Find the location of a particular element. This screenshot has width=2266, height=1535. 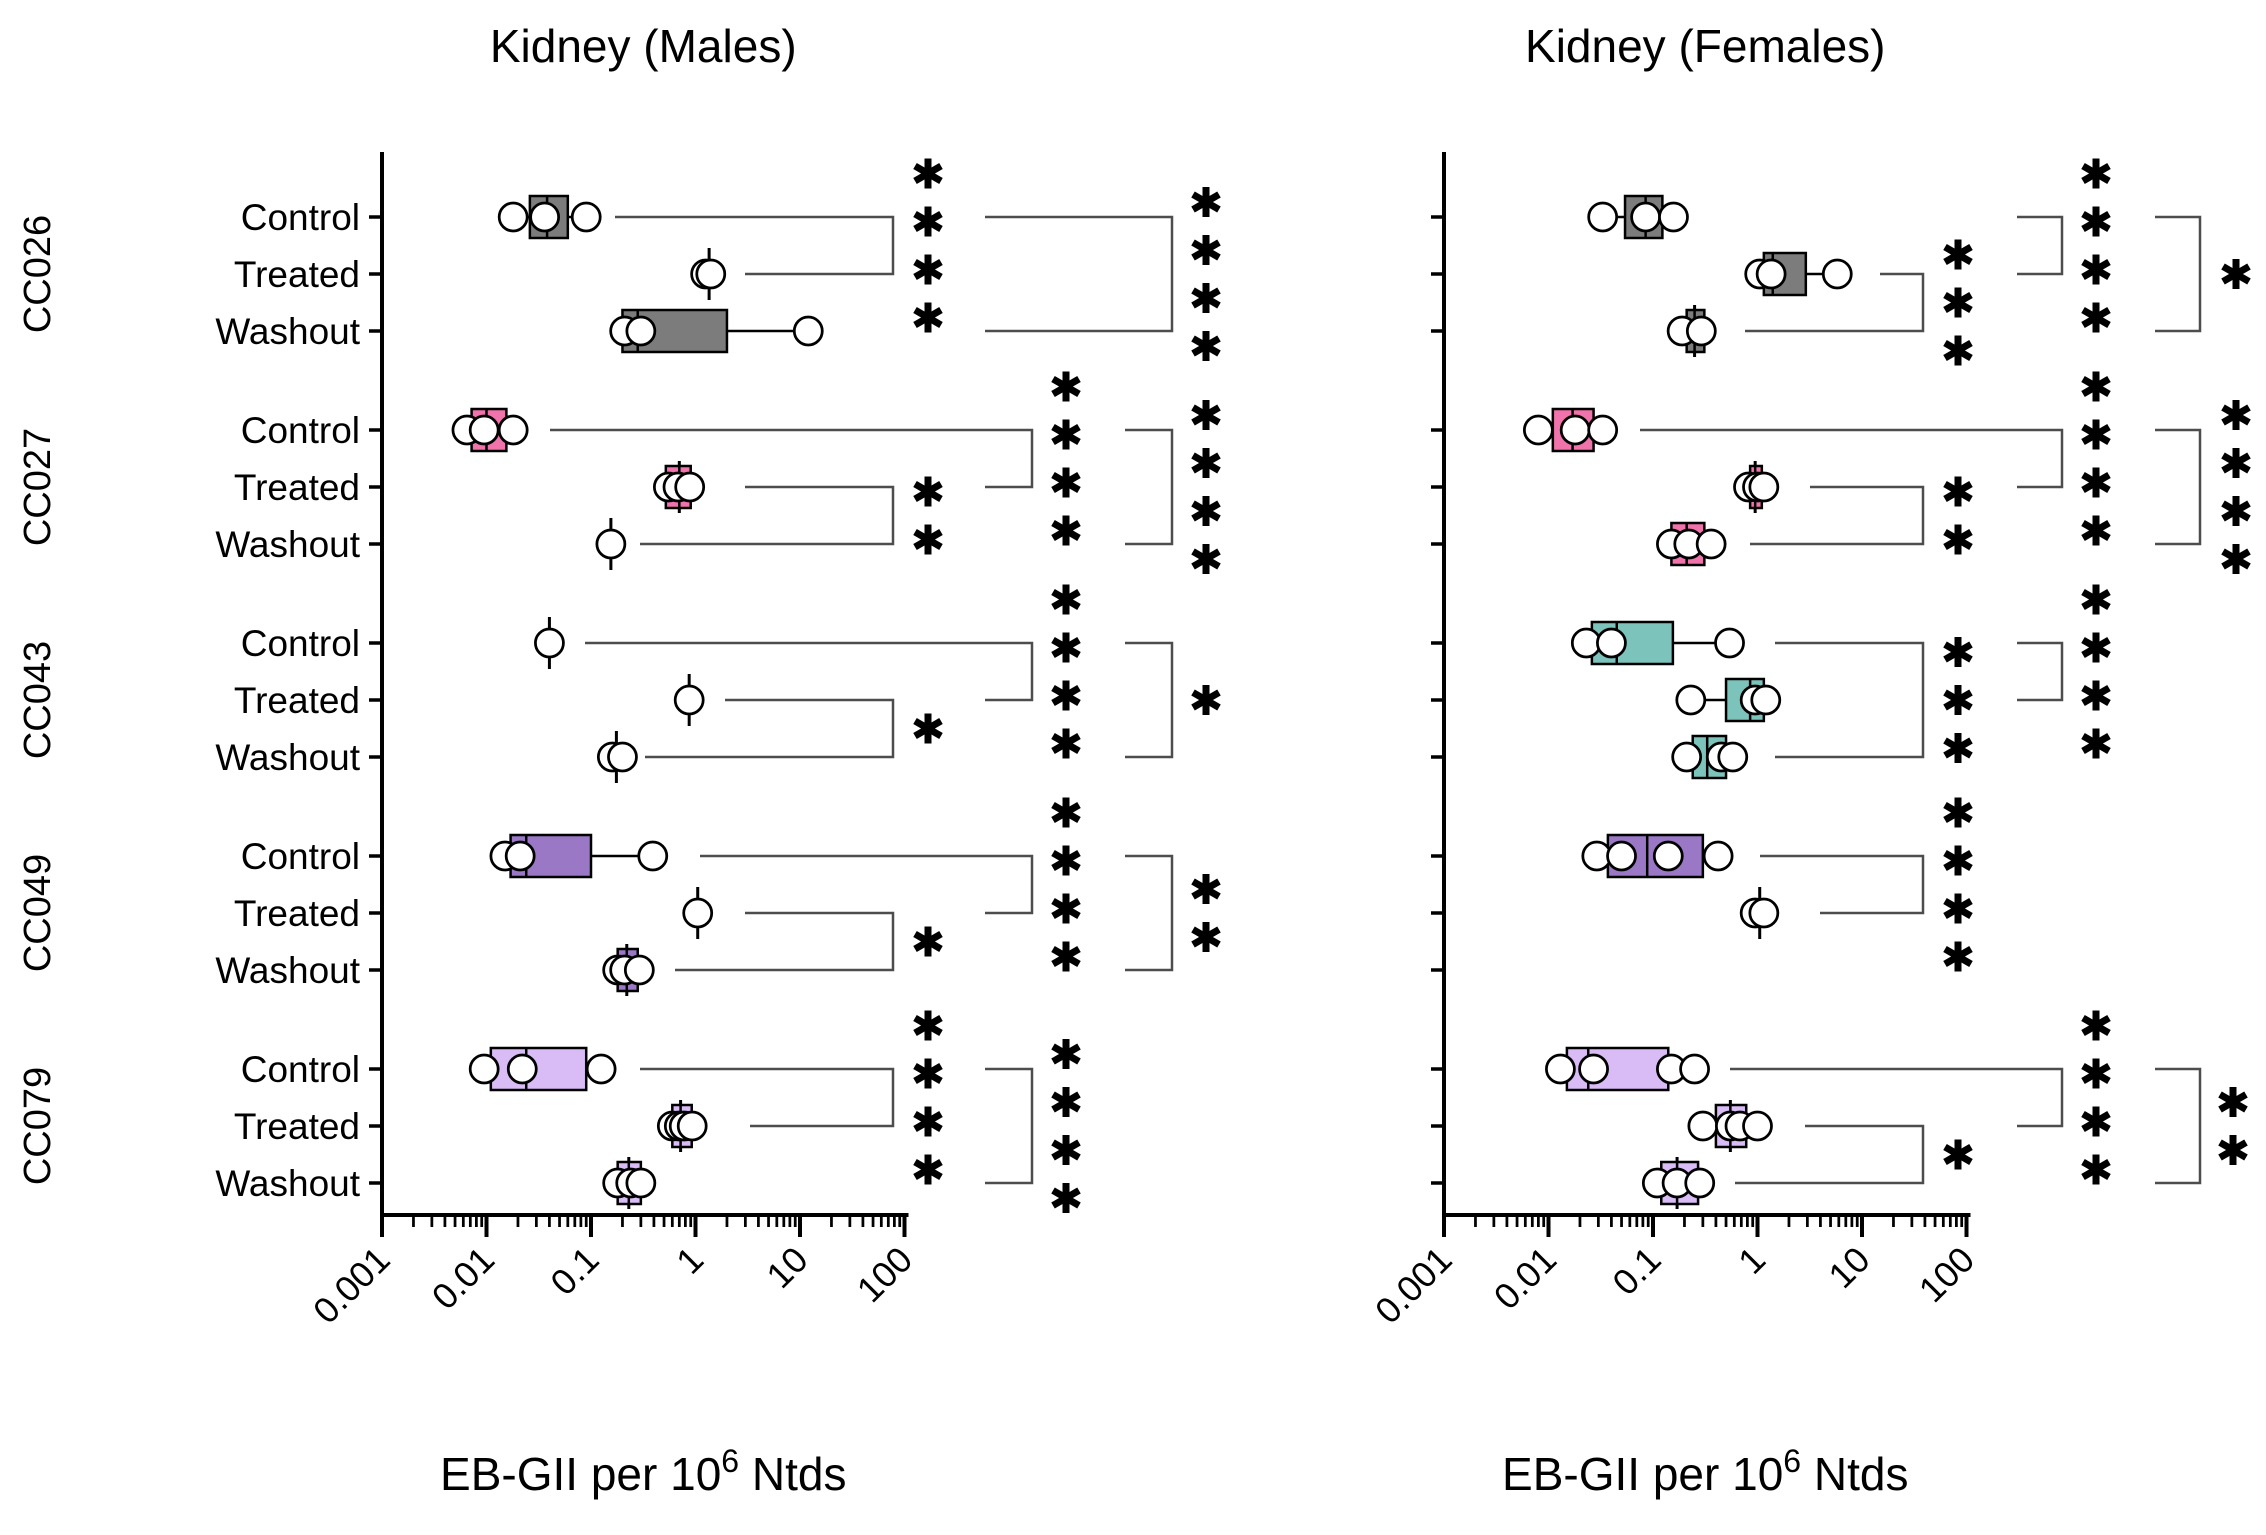

box is located at coordinates (538, 1069).